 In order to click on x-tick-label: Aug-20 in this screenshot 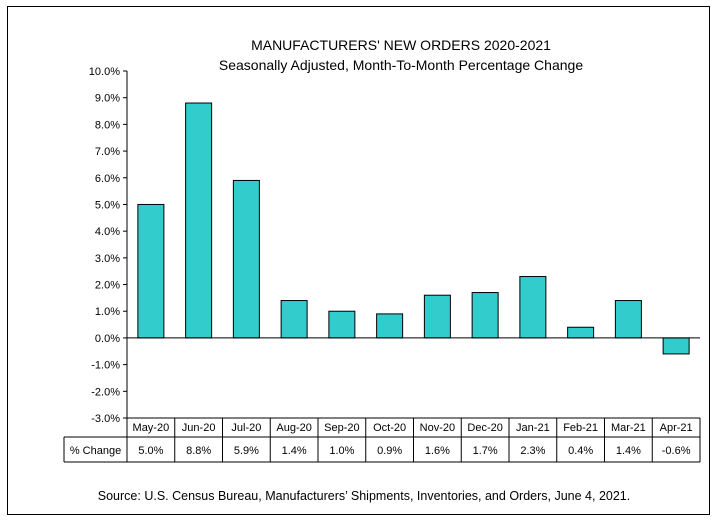, I will do `click(293, 428)`.